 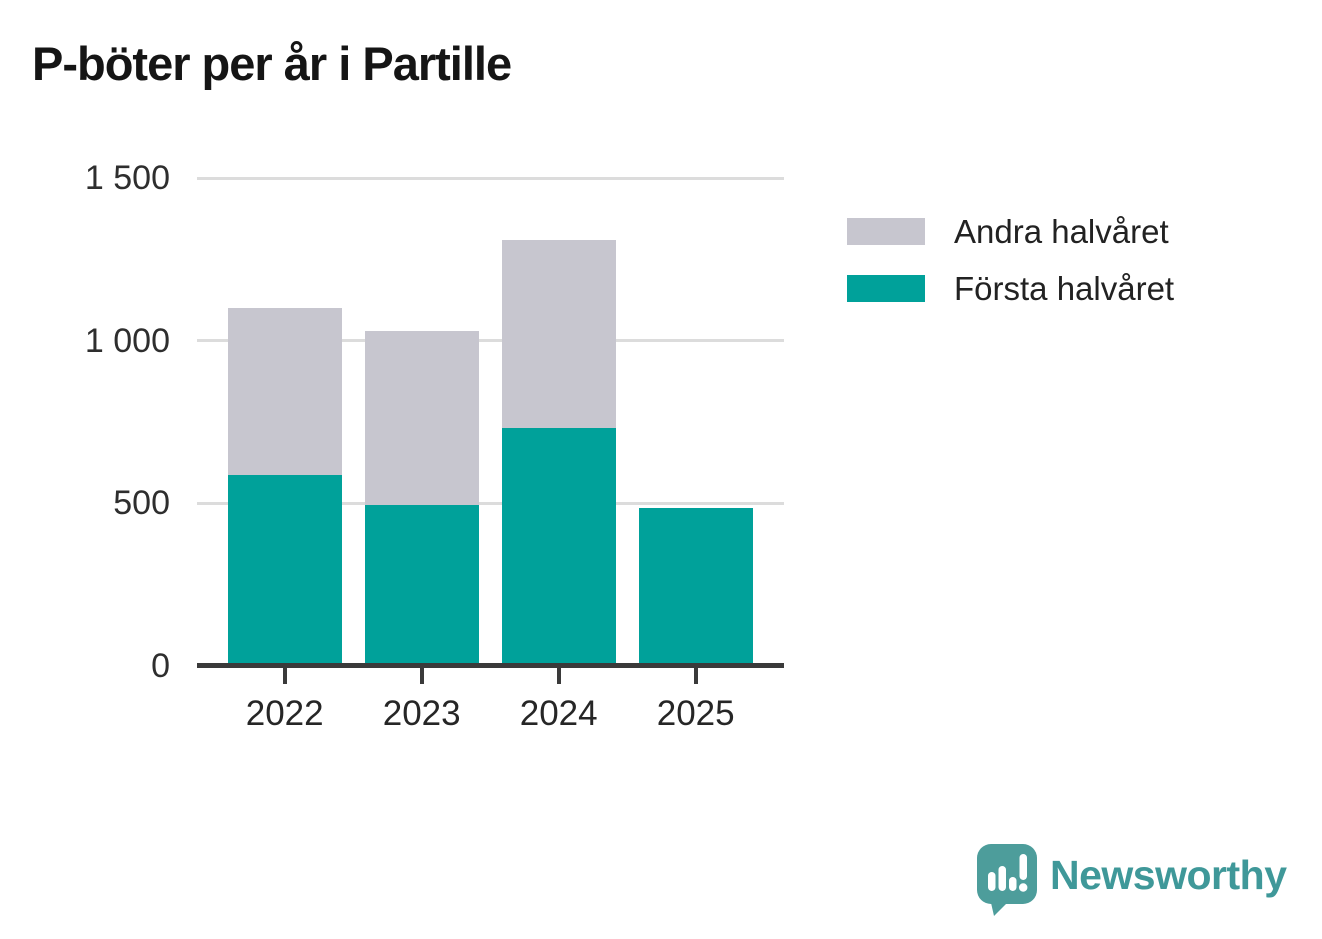 What do you see at coordinates (127, 178) in the screenshot?
I see `y-axis-tick-label: 1 500` at bounding box center [127, 178].